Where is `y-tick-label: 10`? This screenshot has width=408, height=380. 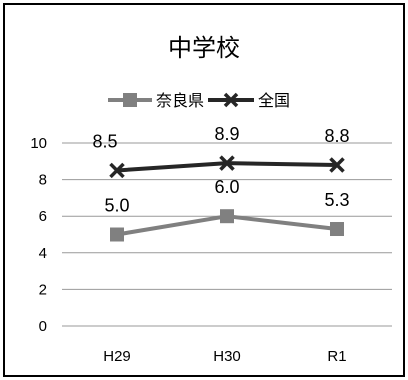 y-tick-label: 10 is located at coordinates (38, 143).